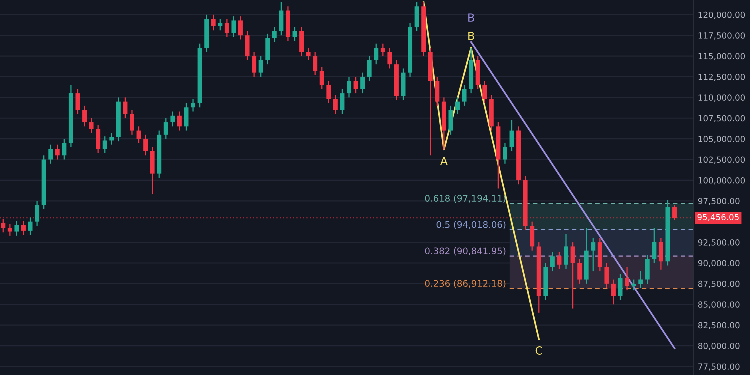 The height and width of the screenshot is (375, 750). What do you see at coordinates (481, 171) in the screenshot?
I see `line-series` at bounding box center [481, 171].